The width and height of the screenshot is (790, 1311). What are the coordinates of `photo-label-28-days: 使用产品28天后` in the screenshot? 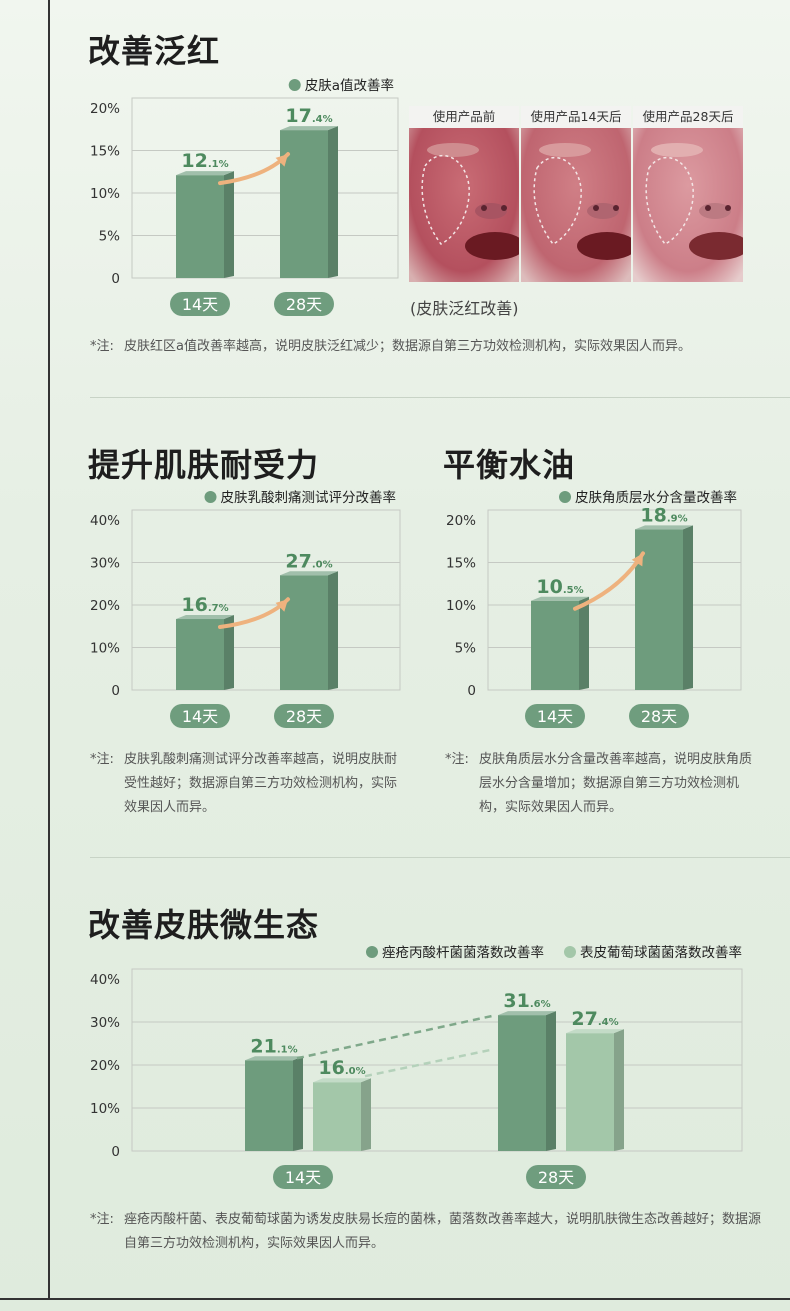 It's located at (688, 117).